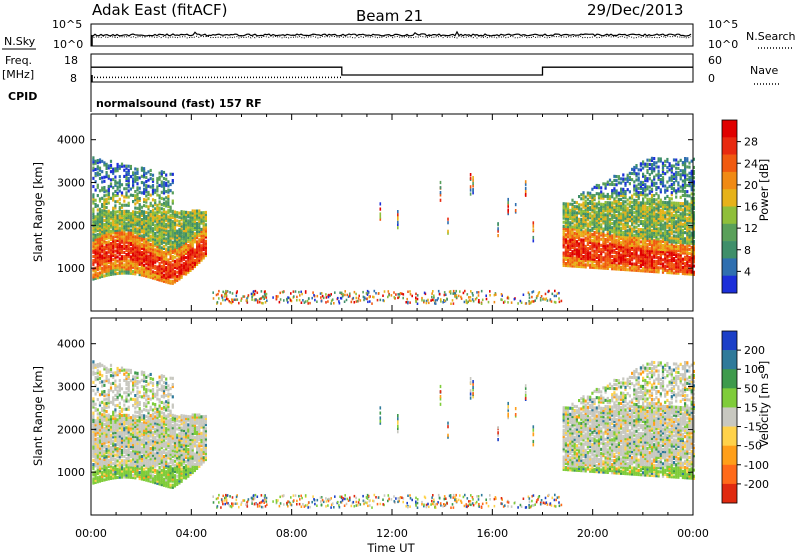  I want to click on power-cbar-tick-label: 16, so click(751, 207).